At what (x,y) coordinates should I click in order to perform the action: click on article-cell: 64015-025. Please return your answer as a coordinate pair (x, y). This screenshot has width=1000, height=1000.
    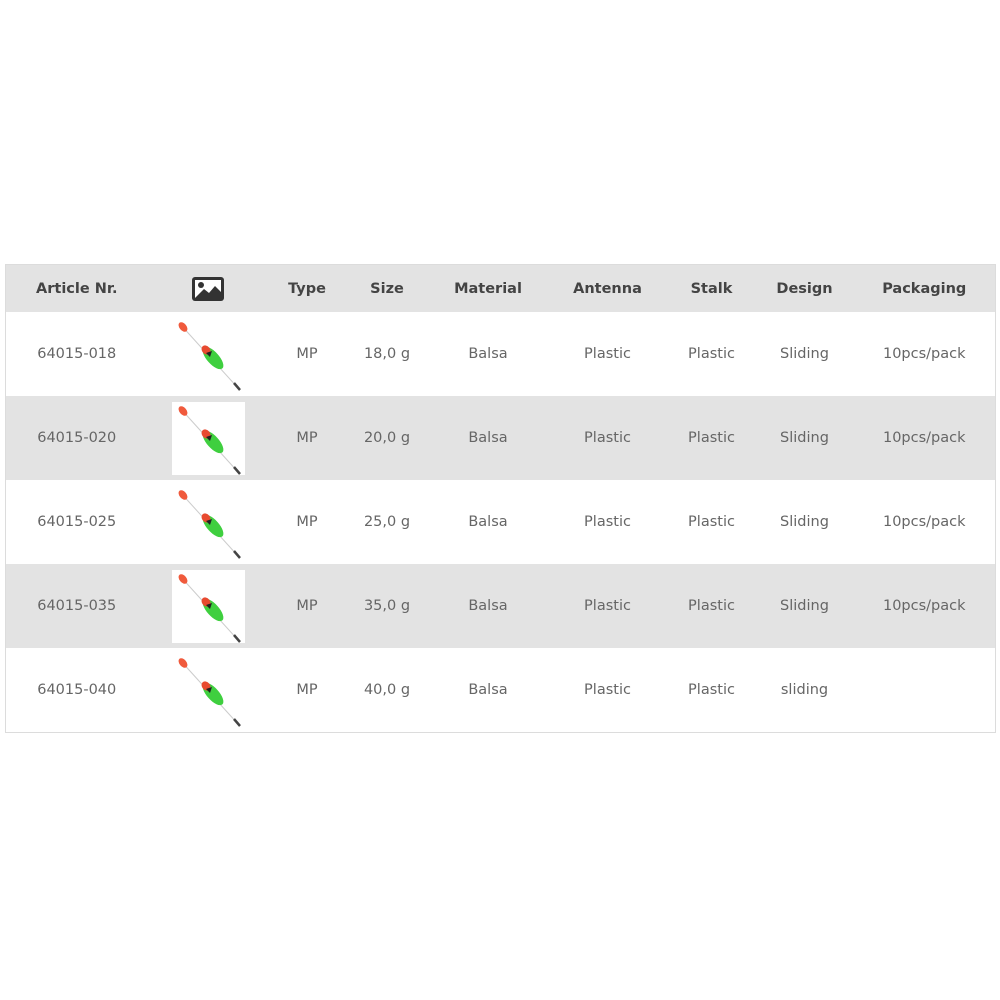
    Looking at the image, I should click on (77, 522).